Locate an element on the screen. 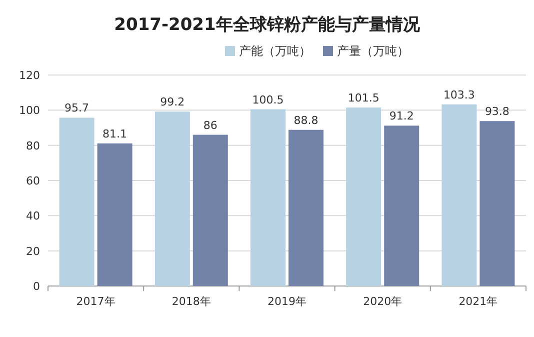  y-tick-label: 100 is located at coordinates (29, 111).